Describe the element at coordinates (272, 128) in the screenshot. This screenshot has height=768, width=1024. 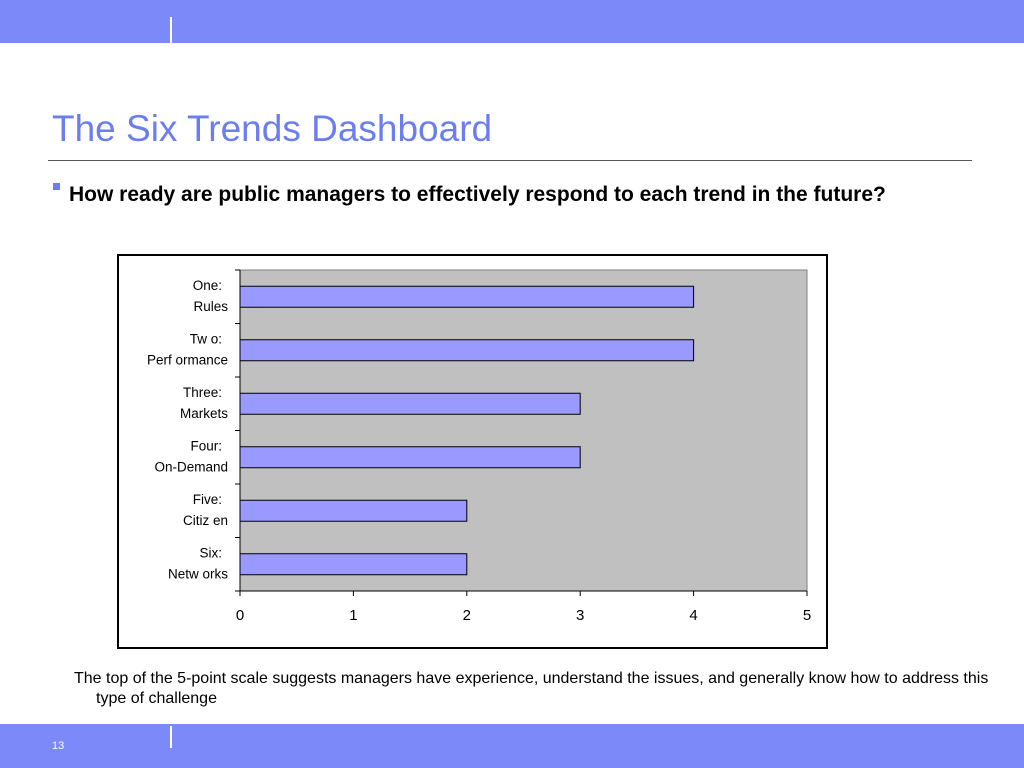
I see `slide-title: The Six Trends Dashboard` at that location.